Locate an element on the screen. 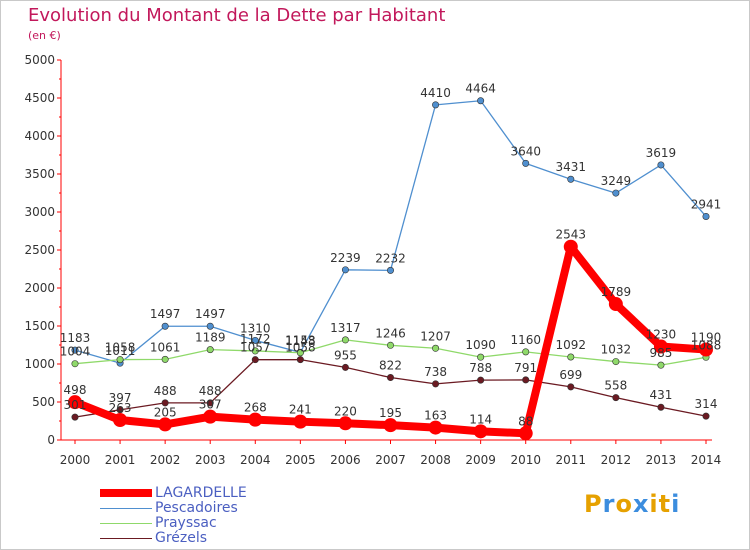  legend: LAGARDELLE Pescadoires Prayssac Grézels is located at coordinates (230, 515).